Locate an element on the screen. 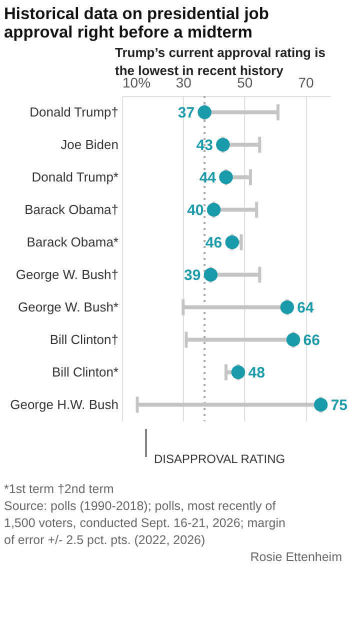  y-tick-label: Bill Clinton* is located at coordinates (85, 372).